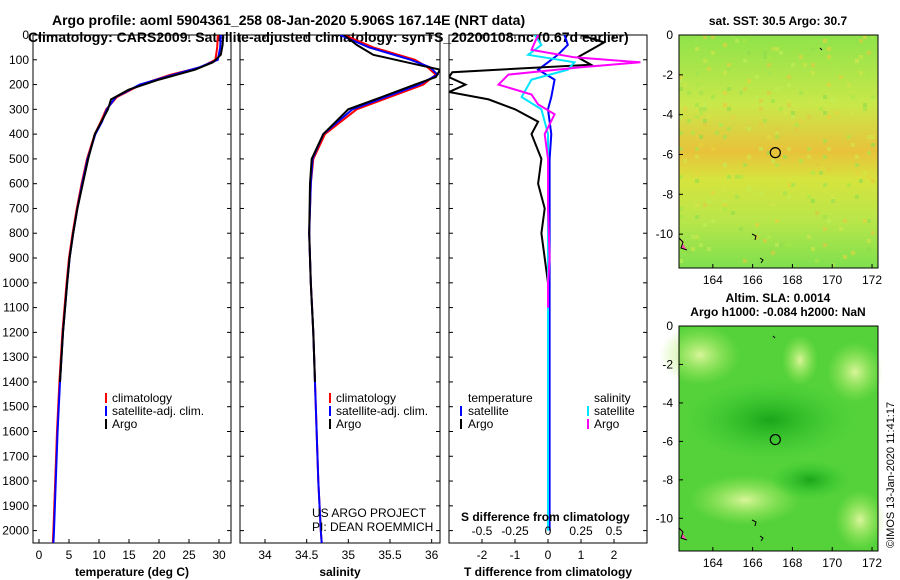 Image resolution: width=900 pixels, height=580 pixels. Describe the element at coordinates (369, 513) in the screenshot. I see `annotation-project: US ARGO PROJECT` at that location.